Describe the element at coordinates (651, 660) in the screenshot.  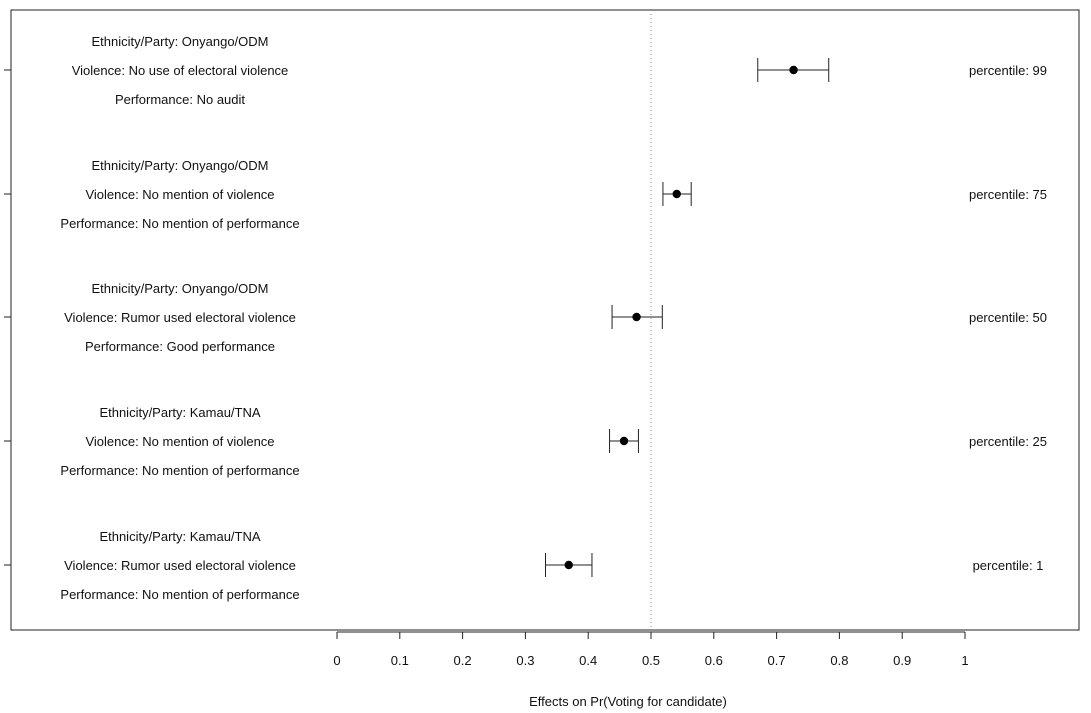
I see `x-tick-label: 0.5` at that location.